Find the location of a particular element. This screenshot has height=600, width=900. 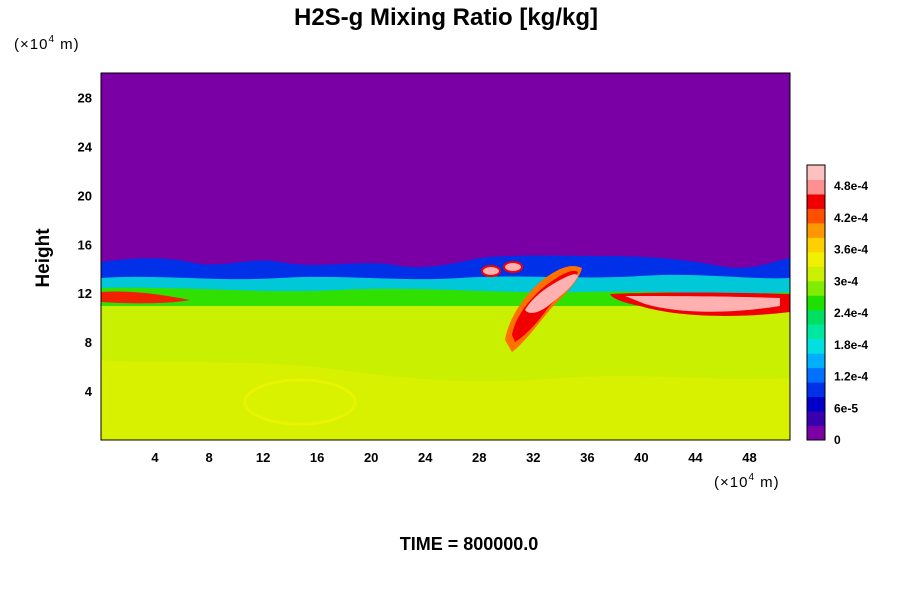

x-tick-label: 20 is located at coordinates (371, 457).